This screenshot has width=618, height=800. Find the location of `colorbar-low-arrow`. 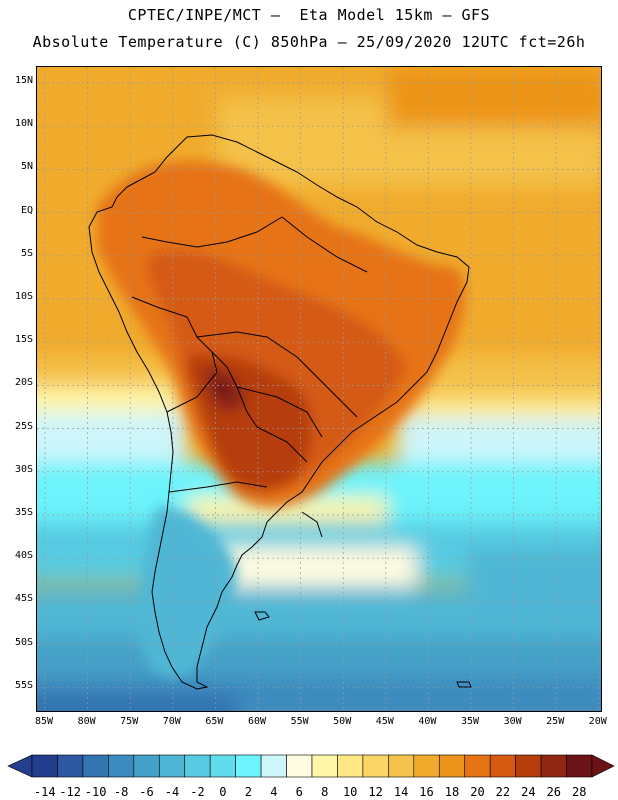

colorbar-low-arrow is located at coordinates (20, 766).